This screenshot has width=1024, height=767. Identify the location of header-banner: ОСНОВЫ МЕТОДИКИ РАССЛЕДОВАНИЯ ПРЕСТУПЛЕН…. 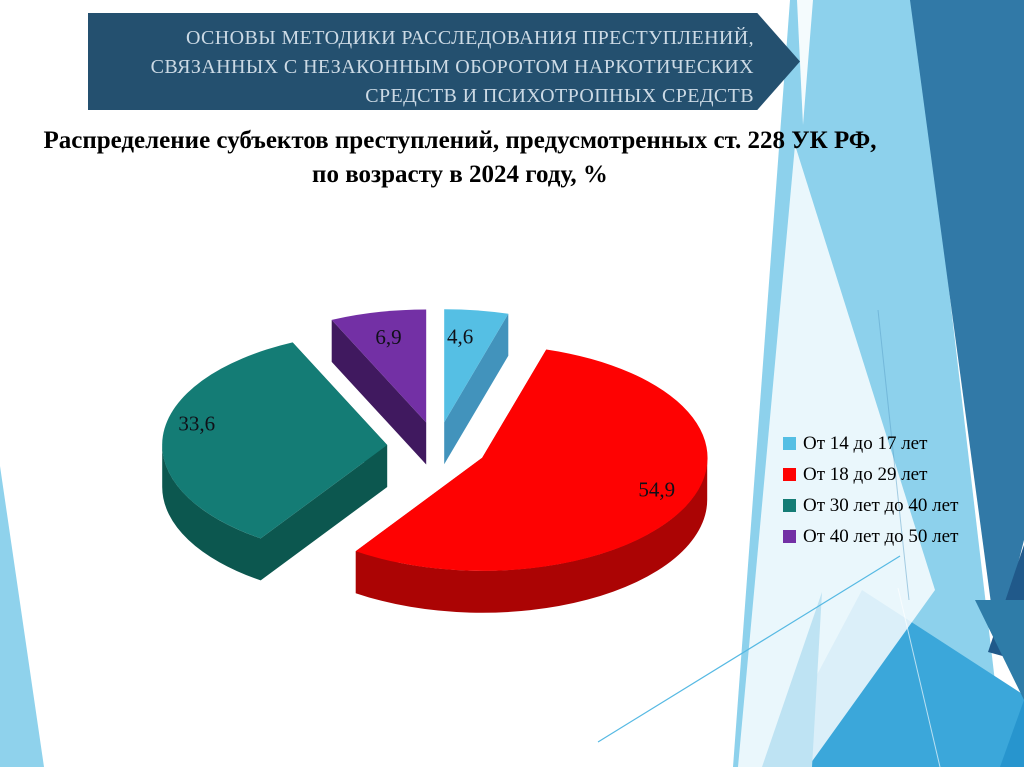
(444, 61).